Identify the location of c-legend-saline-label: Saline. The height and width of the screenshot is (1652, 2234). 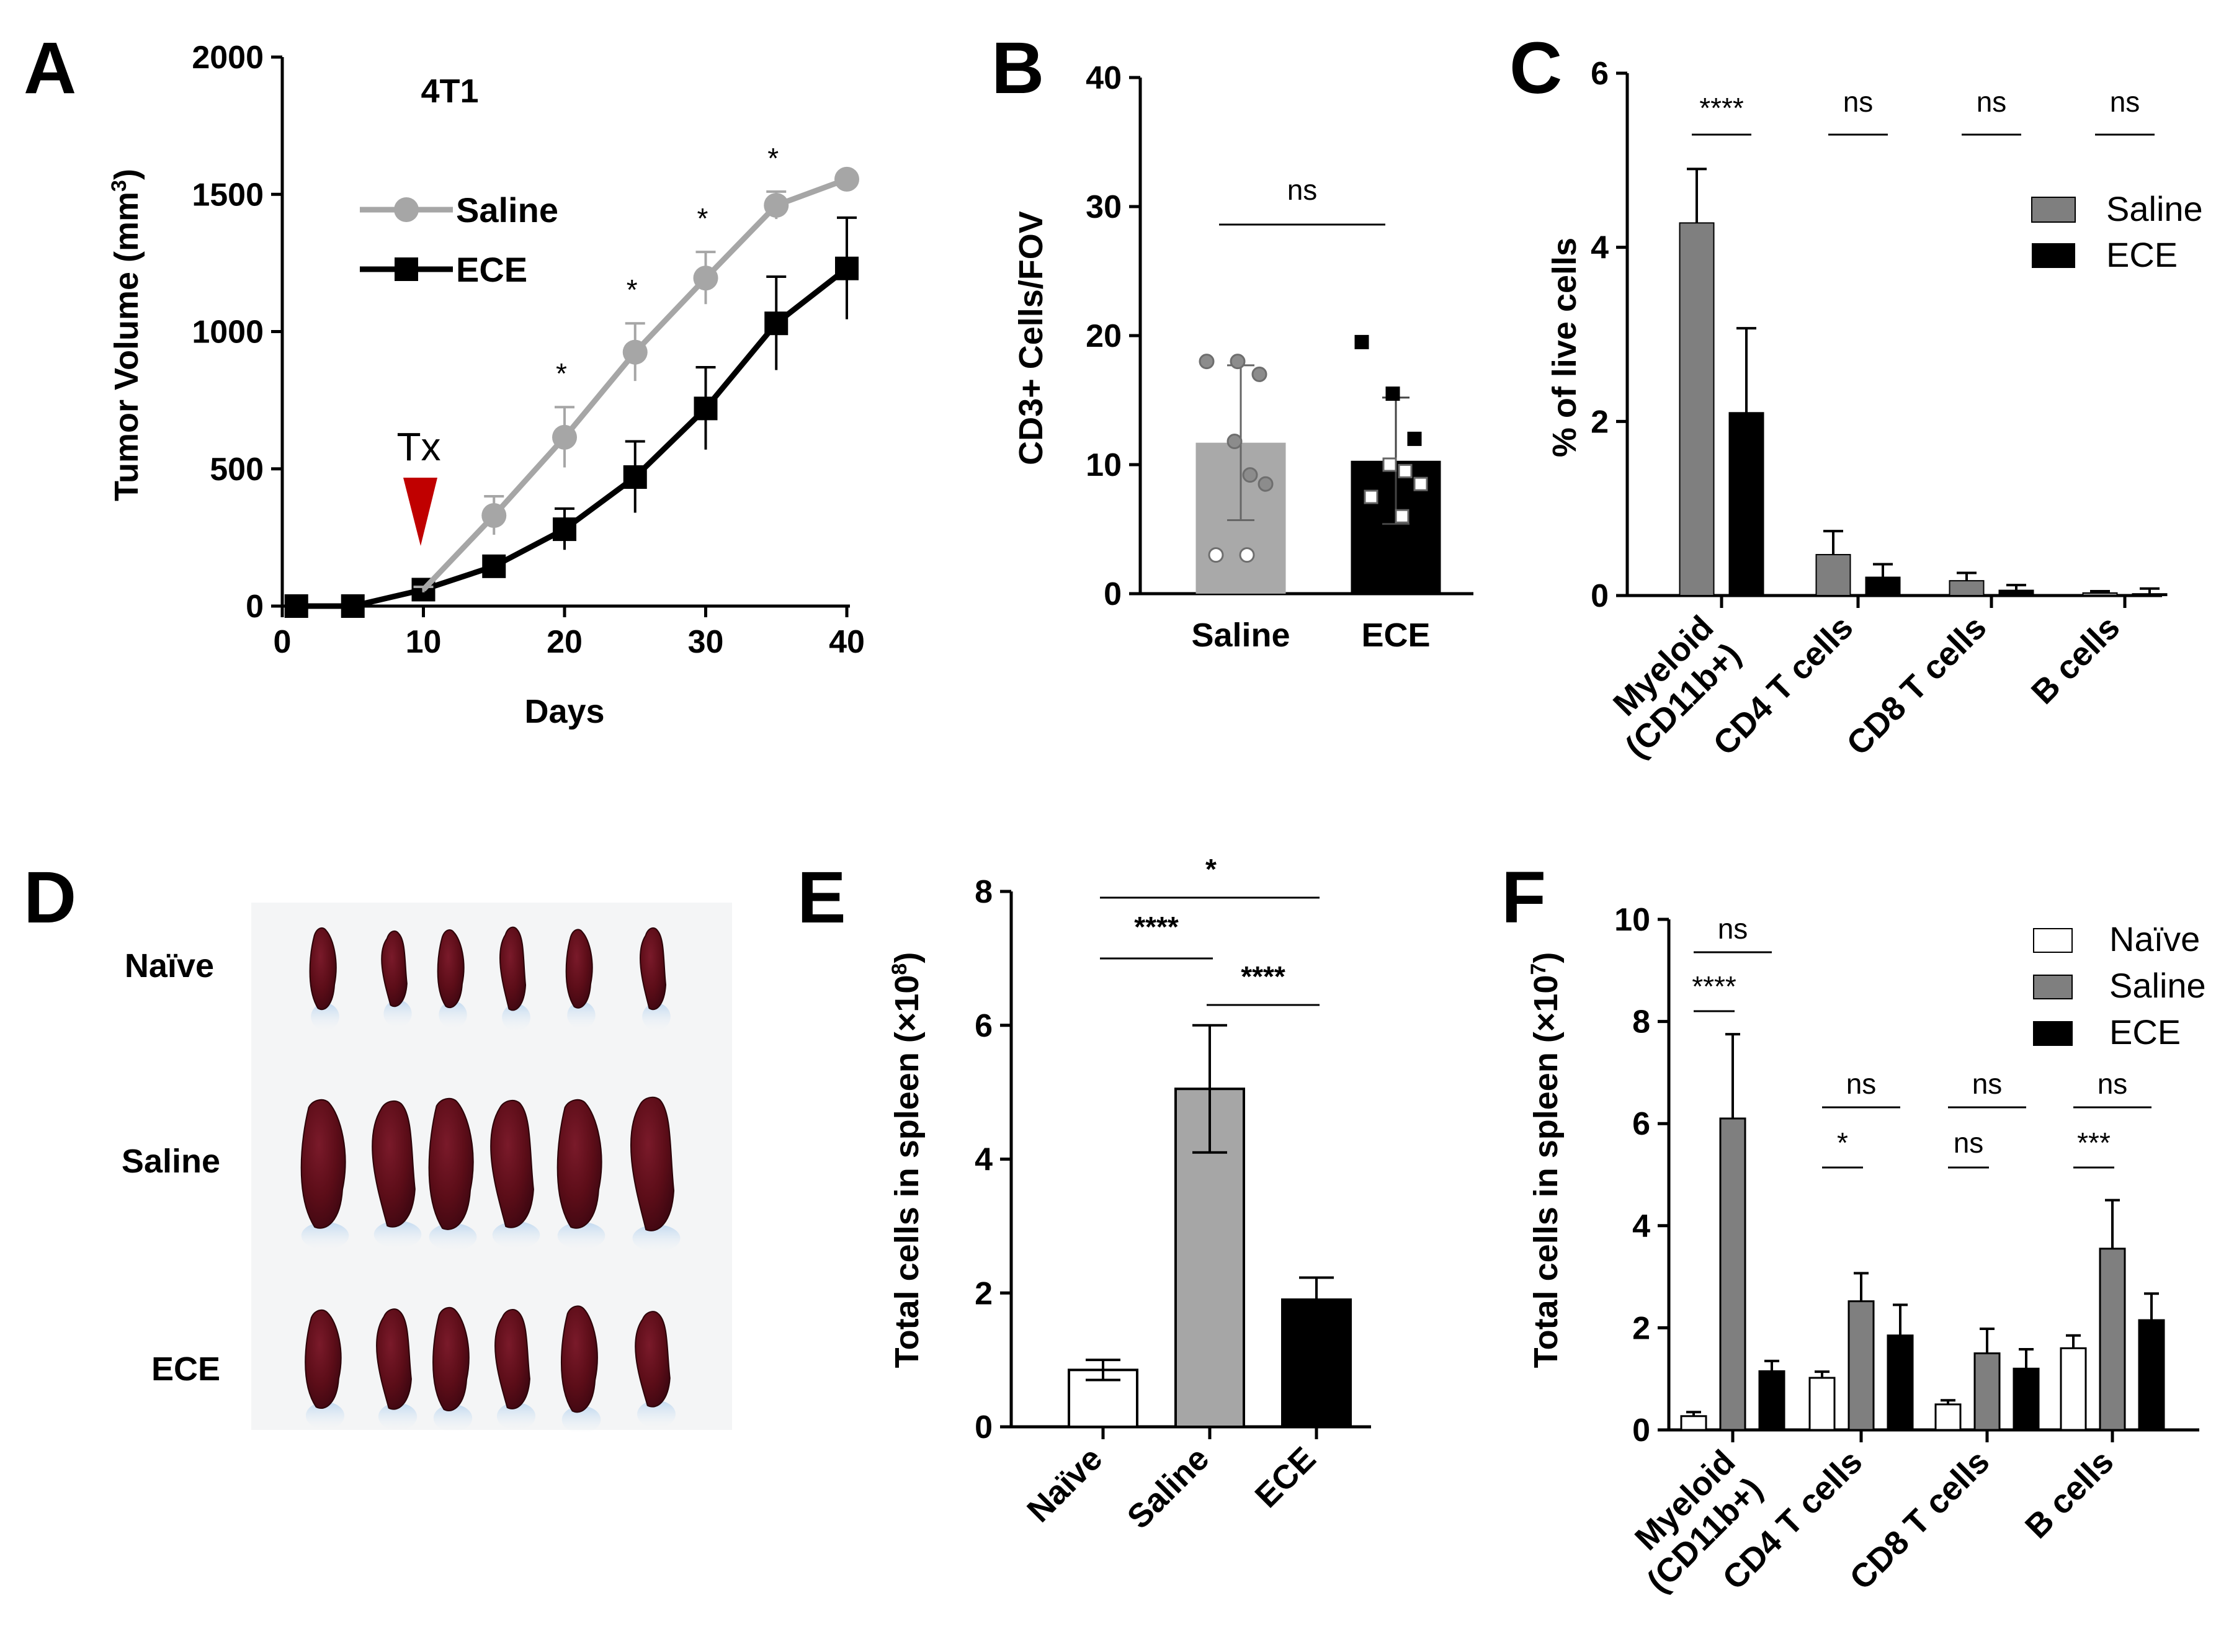
(2154, 208).